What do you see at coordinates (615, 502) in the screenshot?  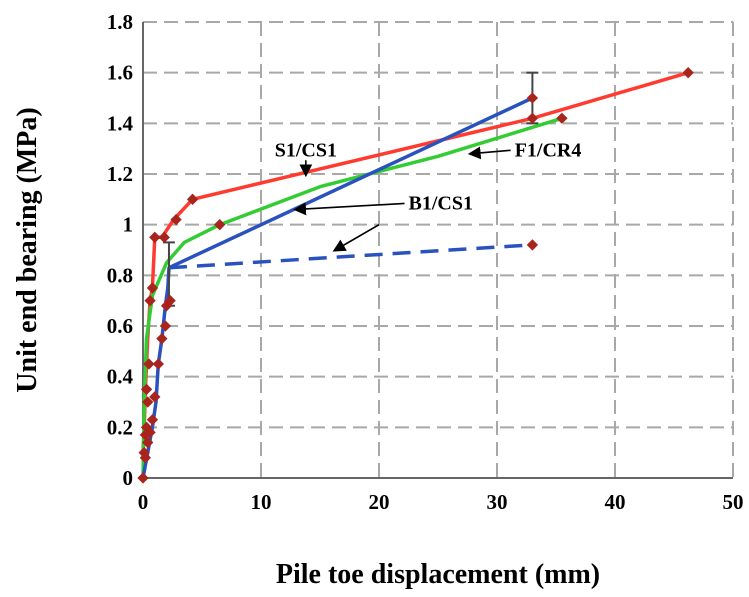 I see `x-tick-label: 40` at bounding box center [615, 502].